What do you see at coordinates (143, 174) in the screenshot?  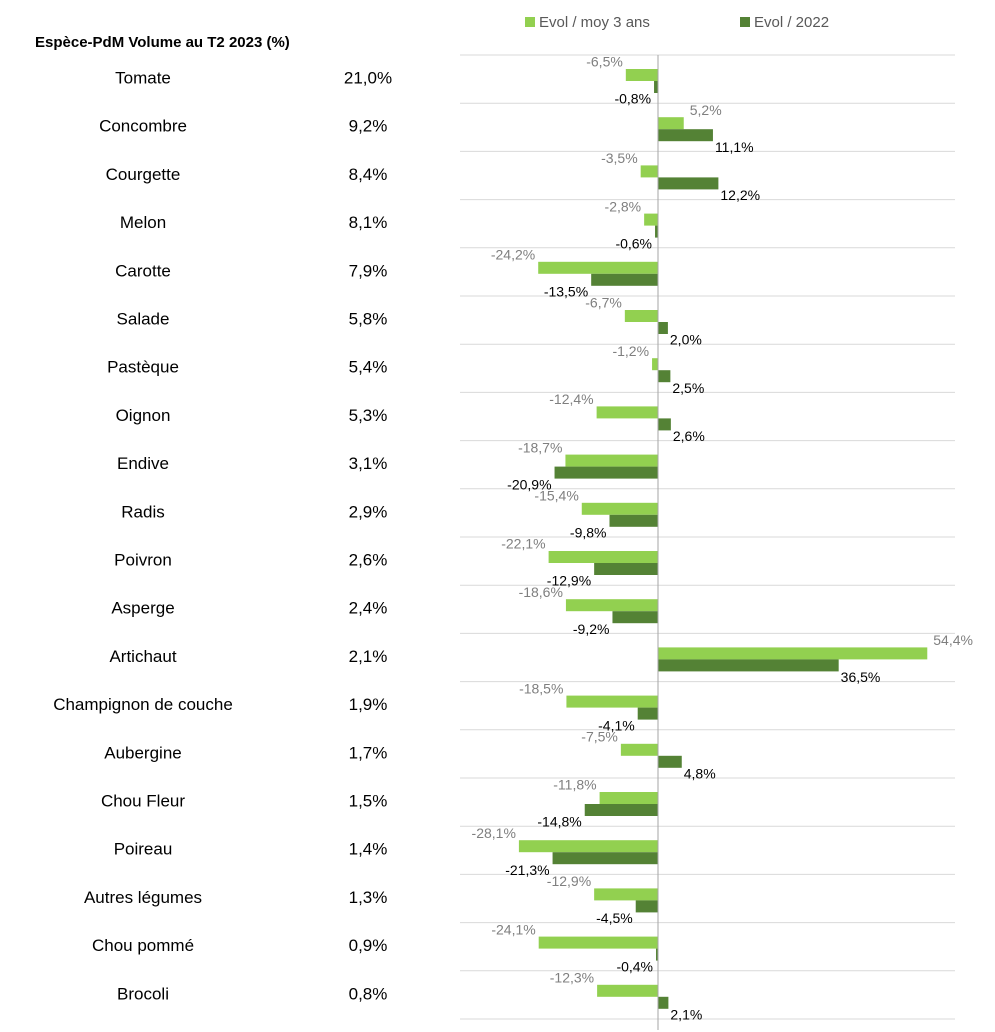 I see `category-label: Courgette` at bounding box center [143, 174].